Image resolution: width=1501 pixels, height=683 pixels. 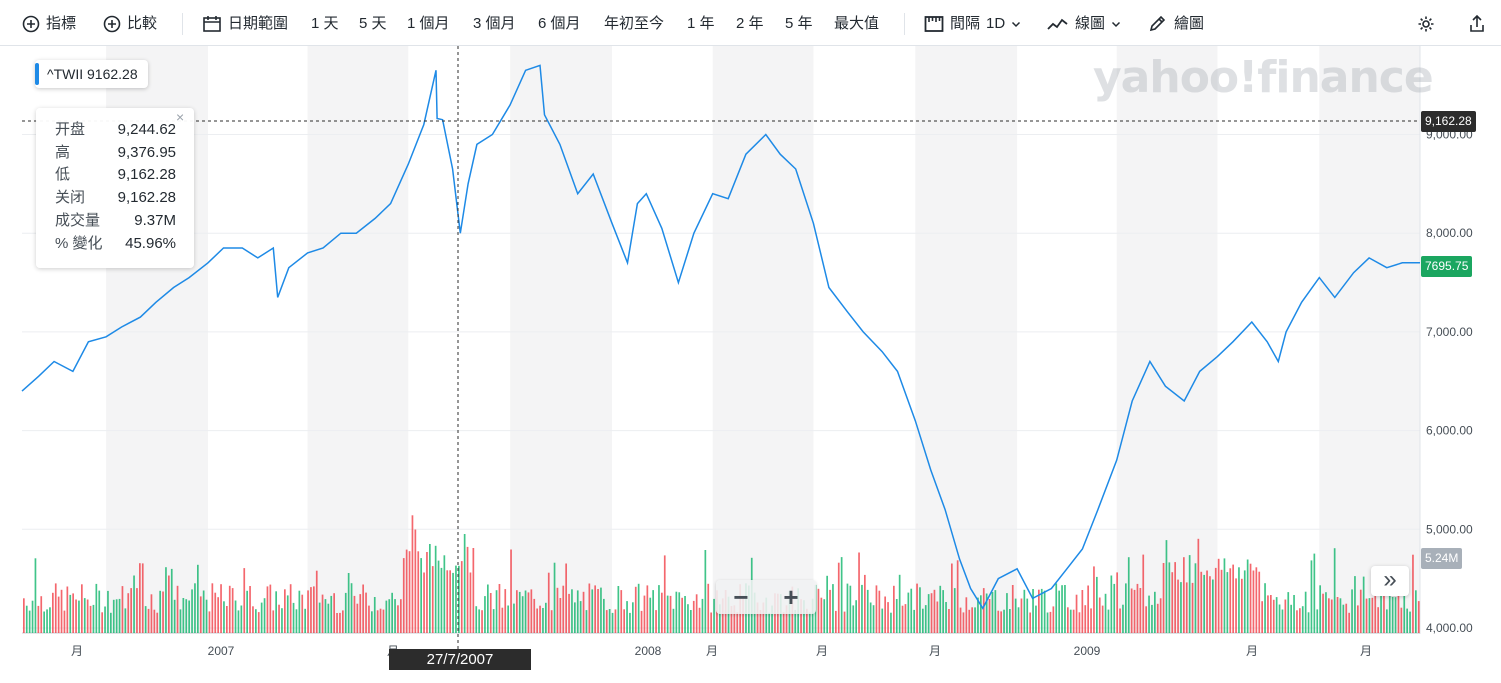 What do you see at coordinates (1449, 233) in the screenshot?
I see `y-tick-label: 8,000.00` at bounding box center [1449, 233].